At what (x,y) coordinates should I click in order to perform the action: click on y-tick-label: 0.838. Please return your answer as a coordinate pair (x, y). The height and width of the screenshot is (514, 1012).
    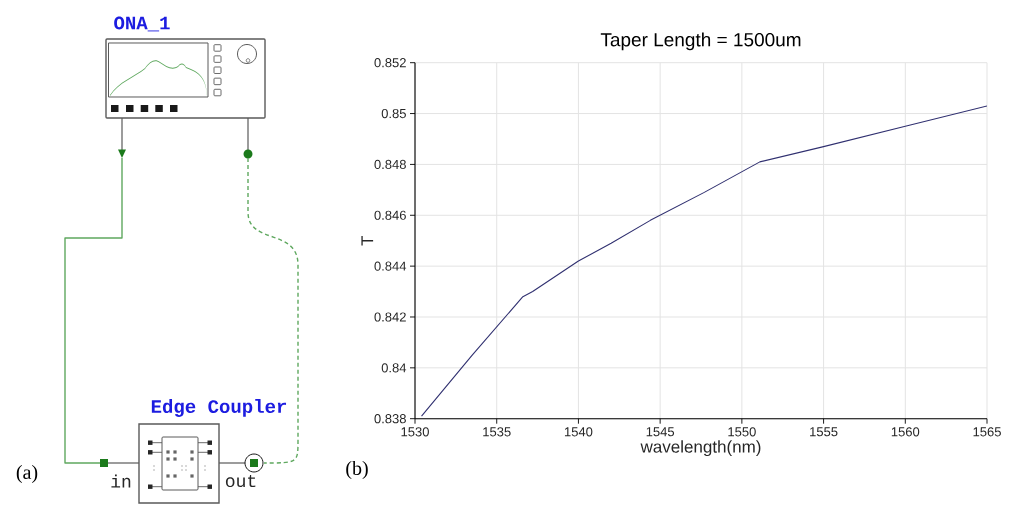
    Looking at the image, I should click on (390, 419).